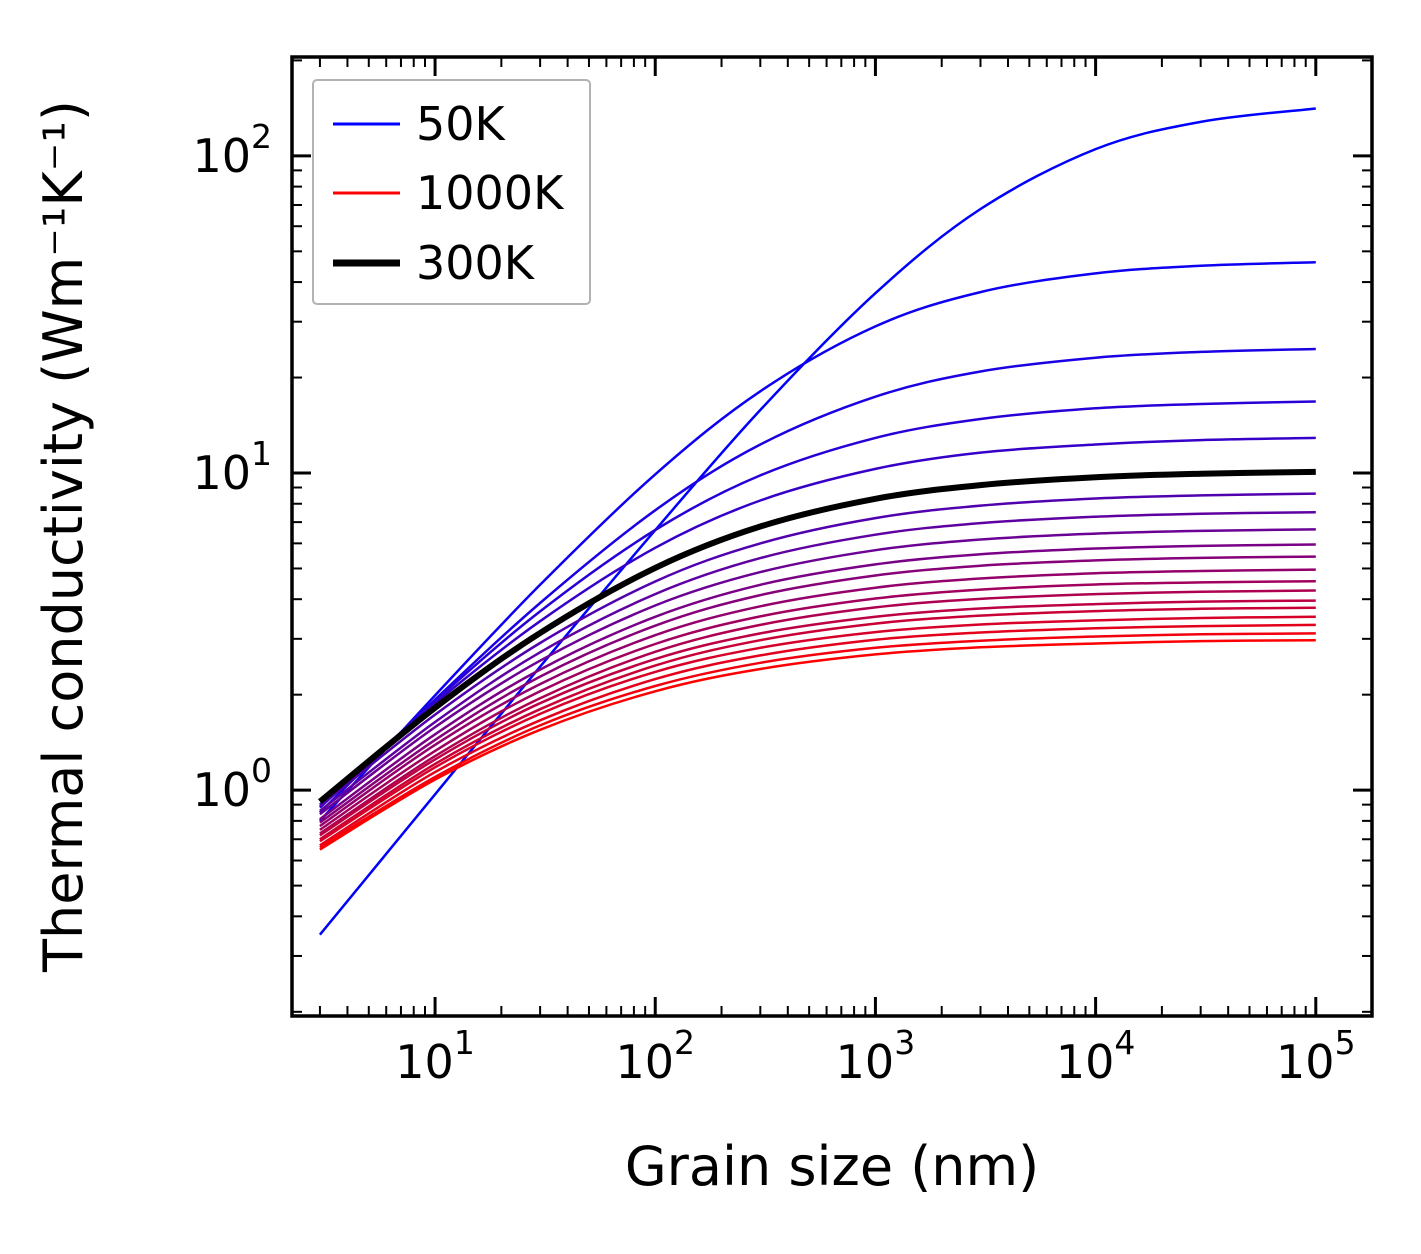 This screenshot has height=1254, width=1421. I want to click on curve-800K, so click(817, 723).